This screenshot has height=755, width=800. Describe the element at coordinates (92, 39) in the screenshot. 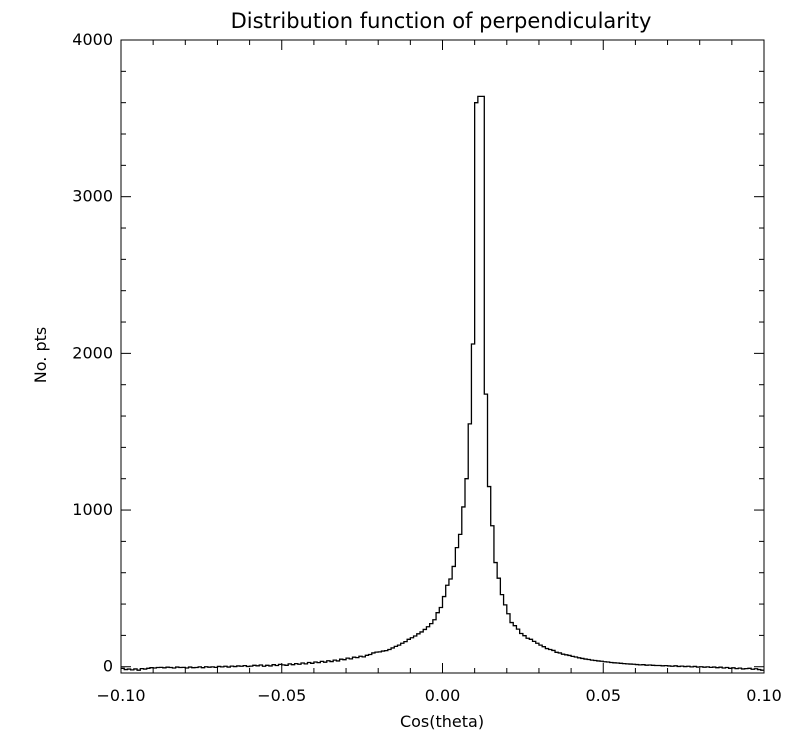

I see `y-tick-label: 4000` at that location.